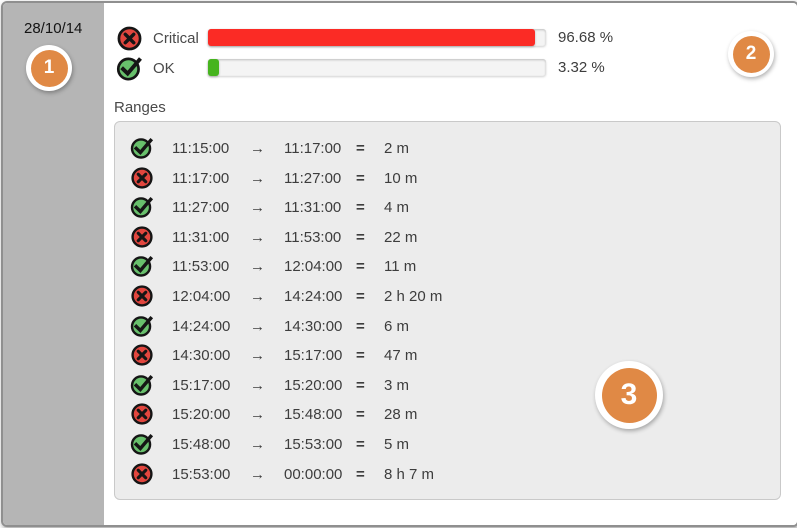 Image resolution: width=797 pixels, height=528 pixels. I want to click on range-start-time: 11:27:00, so click(201, 208).